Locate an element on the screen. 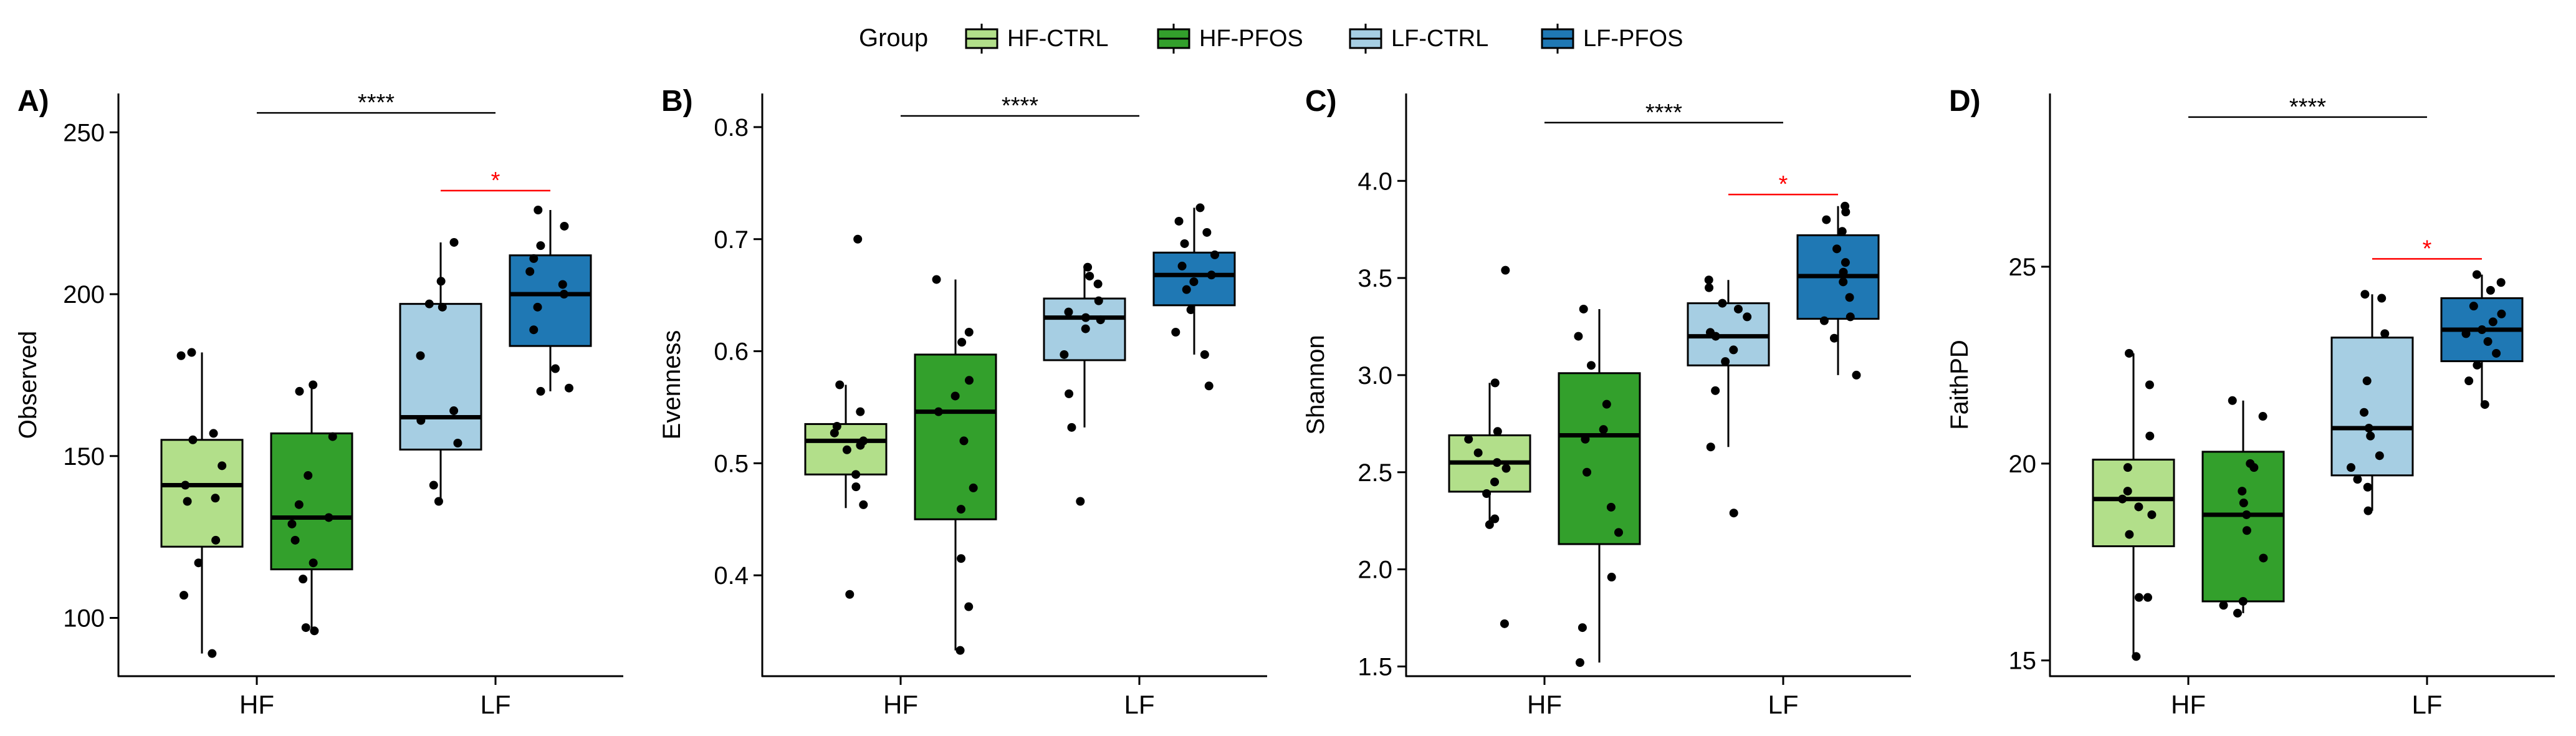 The image size is (2576, 736). y-tick-label: 0.6 is located at coordinates (731, 352).